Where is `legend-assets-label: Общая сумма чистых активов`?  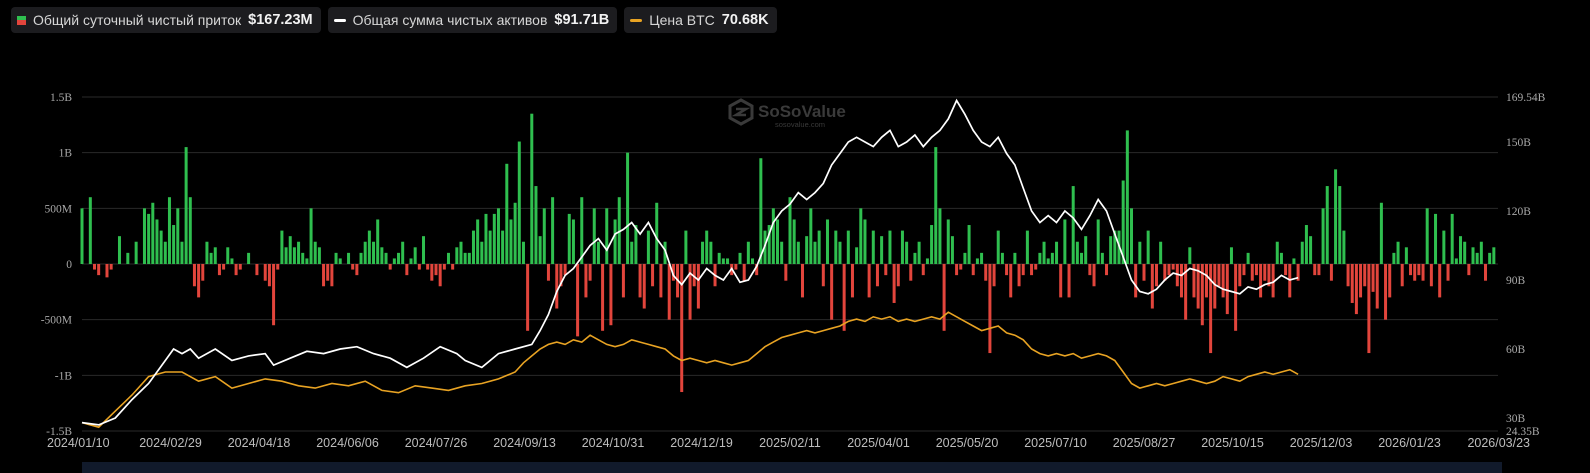
legend-assets-label: Общая сумма чистых активов is located at coordinates (450, 20).